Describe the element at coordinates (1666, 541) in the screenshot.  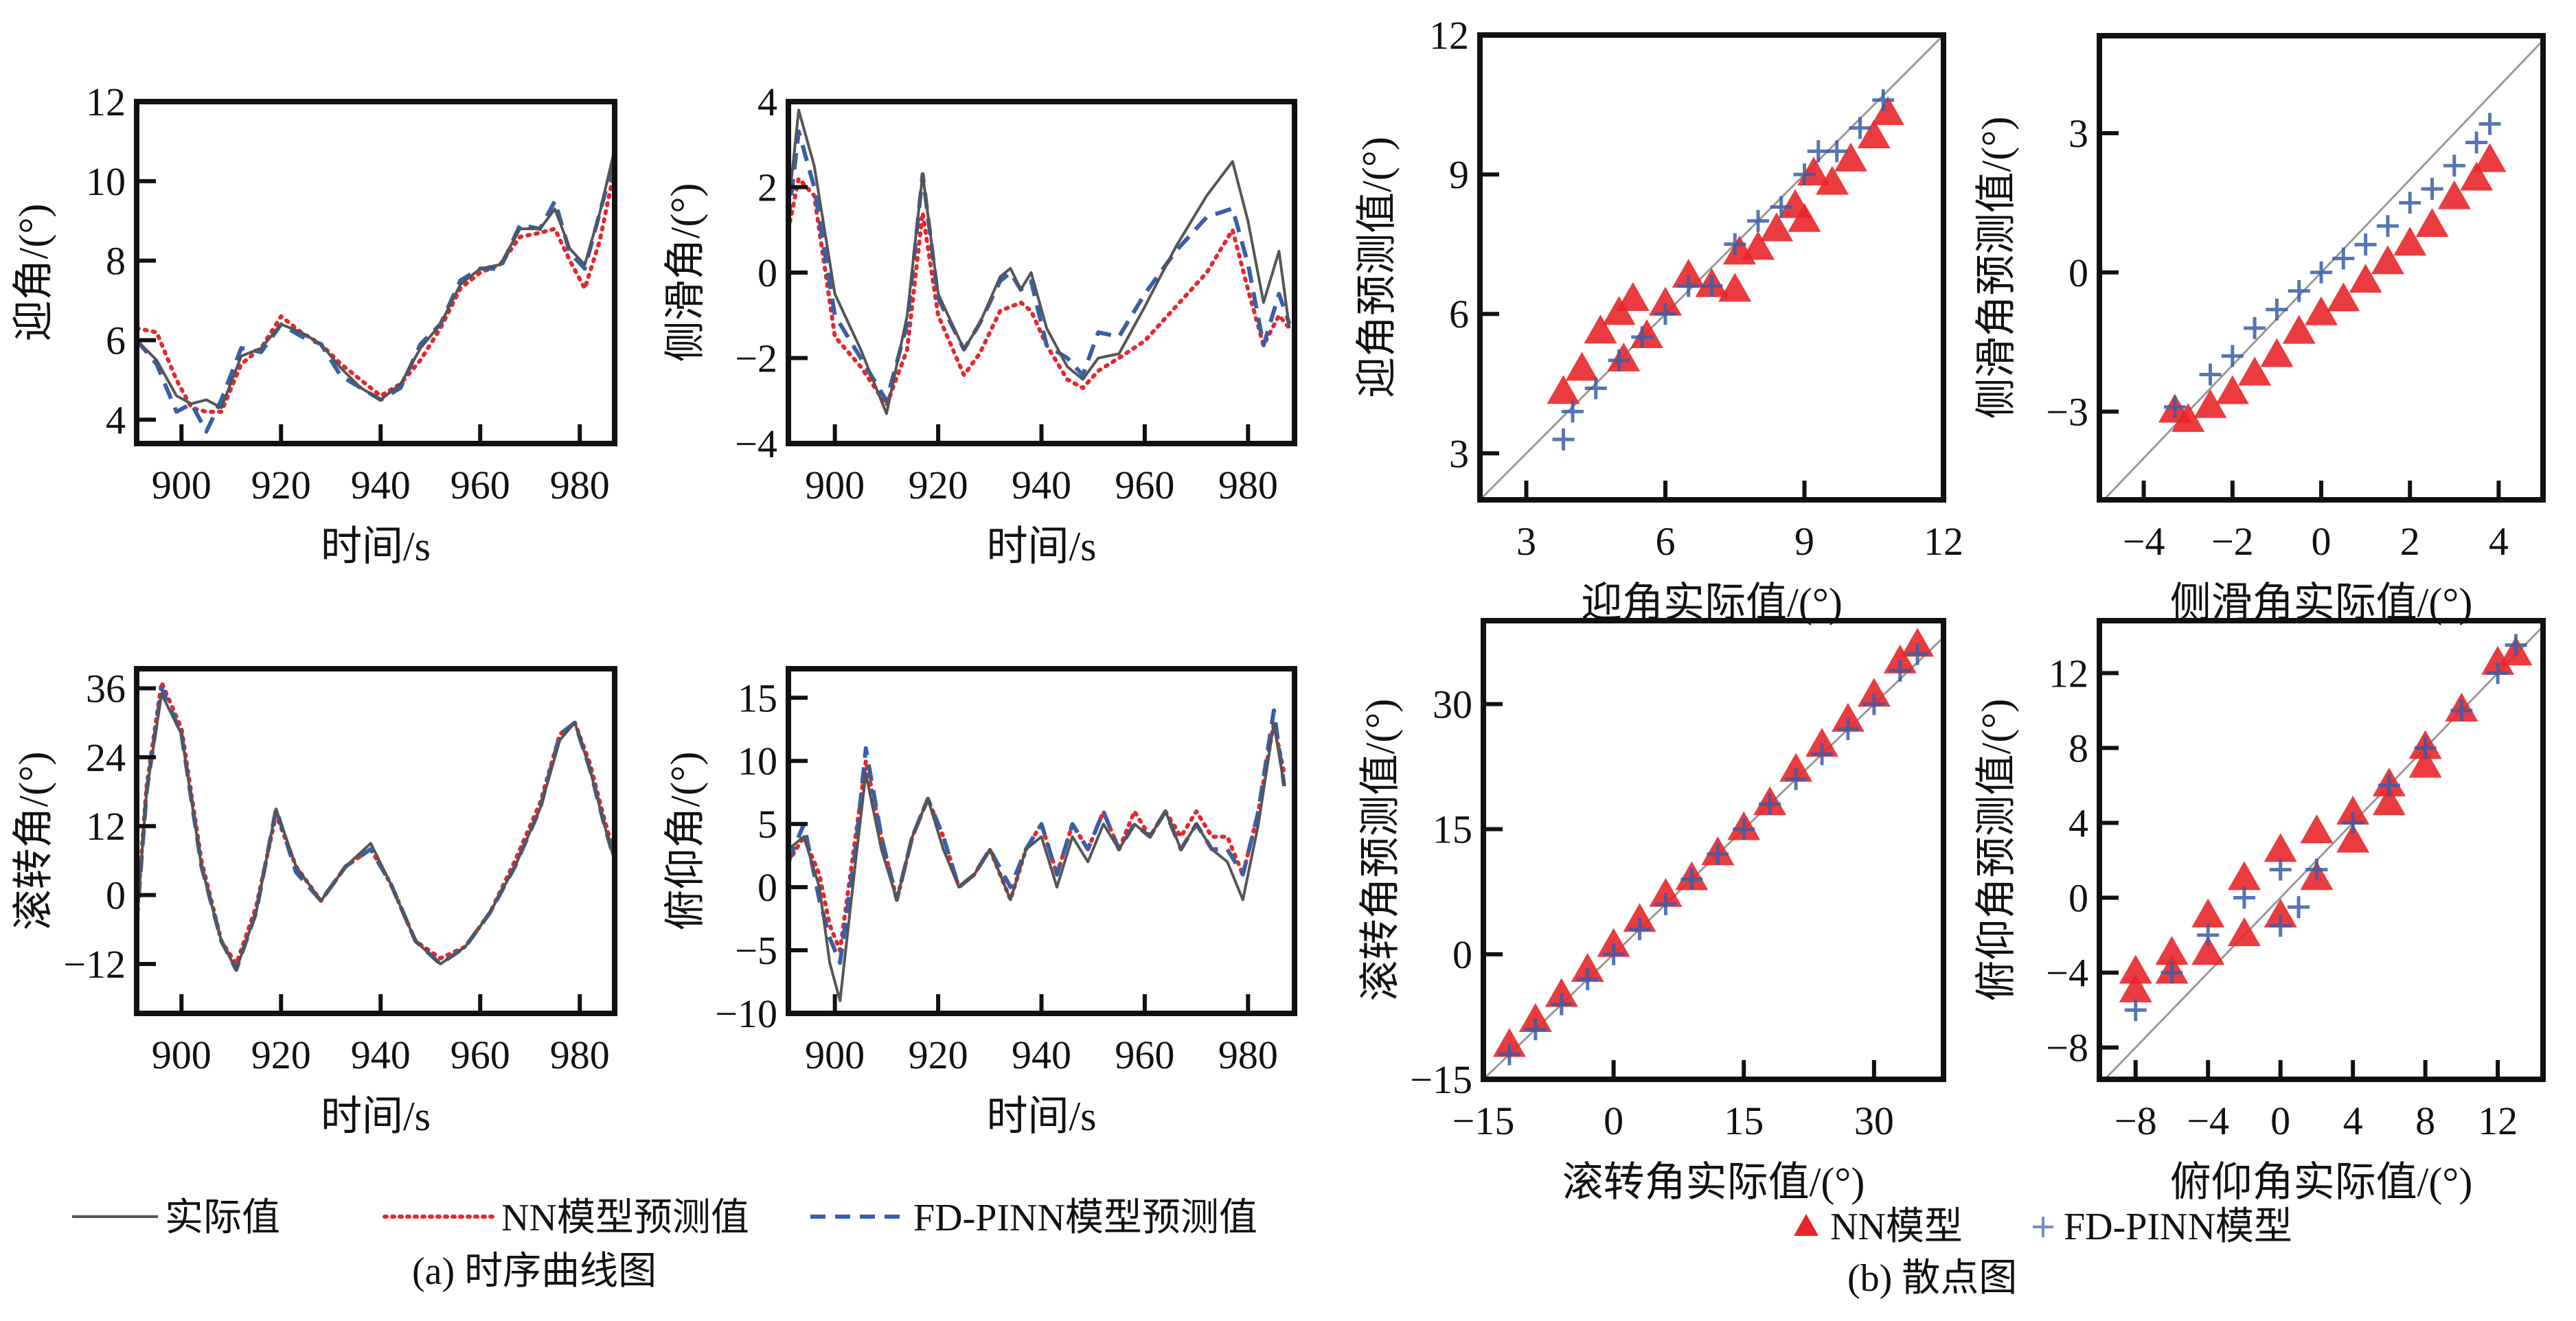
I see `x-tick-label: 6` at that location.